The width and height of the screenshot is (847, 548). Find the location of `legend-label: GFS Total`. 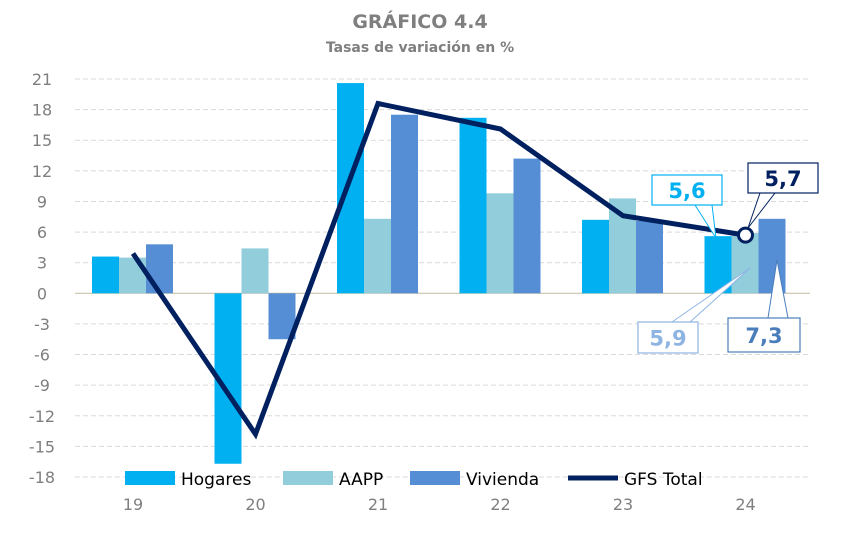

legend-label: GFS Total is located at coordinates (663, 480).